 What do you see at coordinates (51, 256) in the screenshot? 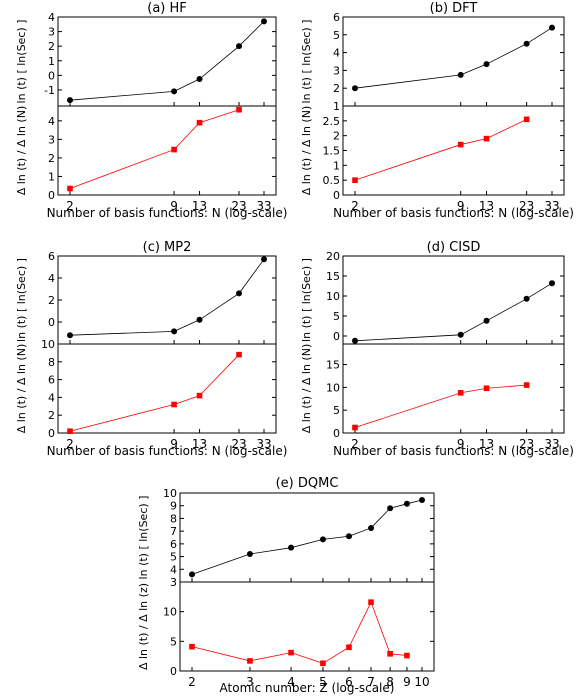
I see `y-tick-label: 6` at bounding box center [51, 256].